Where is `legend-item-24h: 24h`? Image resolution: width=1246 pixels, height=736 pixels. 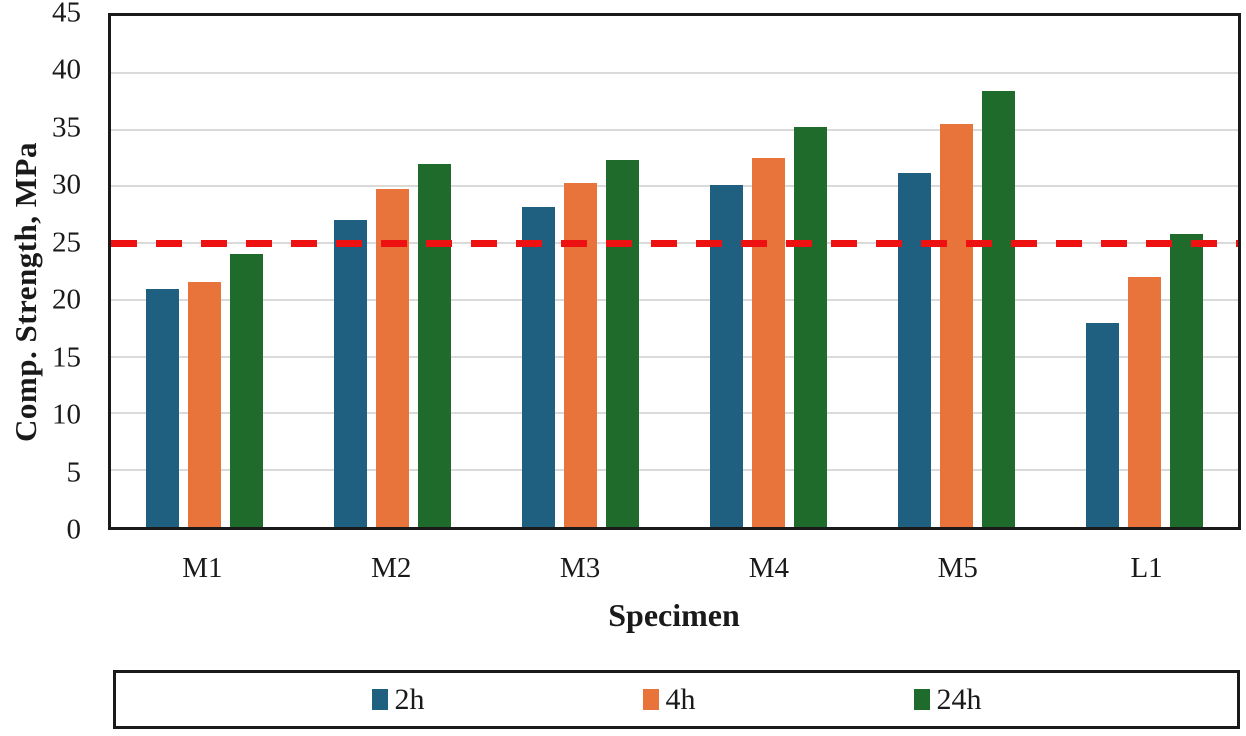
legend-item-24h: 24h is located at coordinates (947, 699).